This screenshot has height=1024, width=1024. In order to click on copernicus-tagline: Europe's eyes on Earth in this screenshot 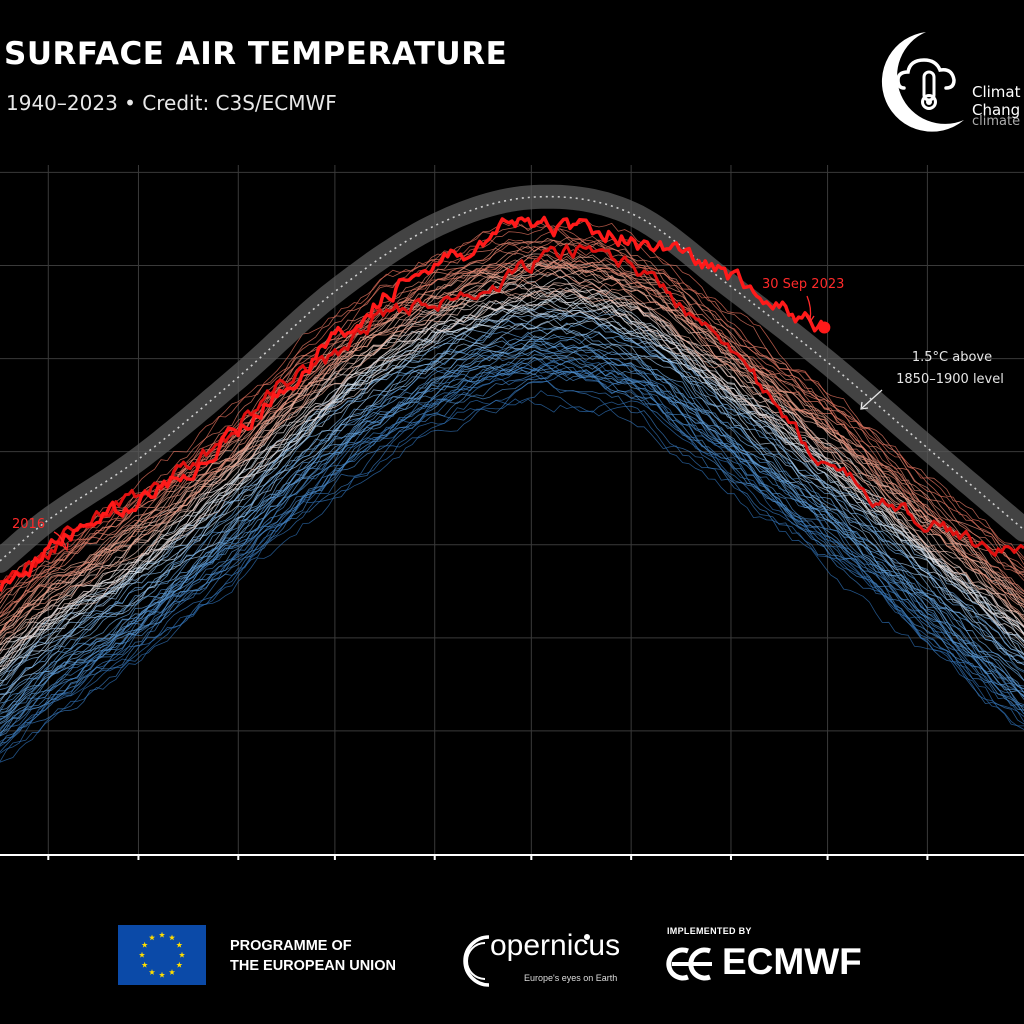, I will do `click(571, 978)`.